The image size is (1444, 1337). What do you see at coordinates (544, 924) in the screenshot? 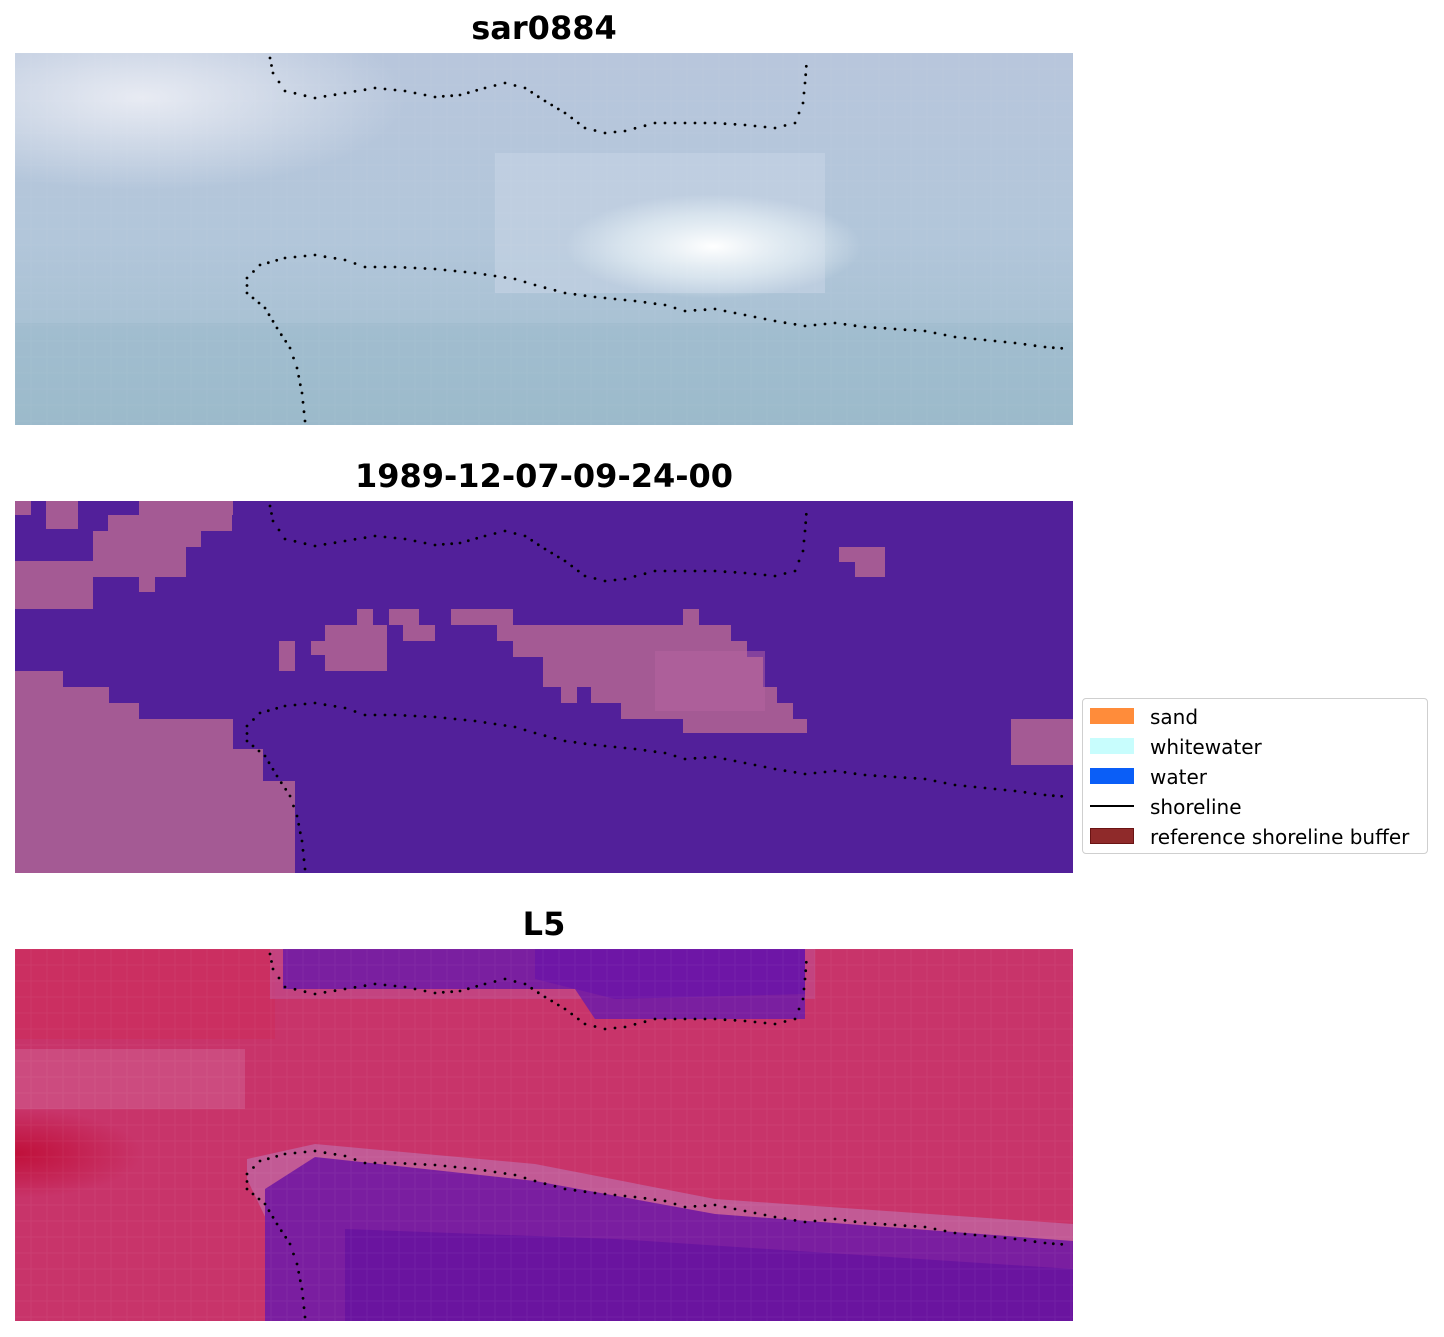
I see `panel-title-l5: L5` at bounding box center [544, 924].